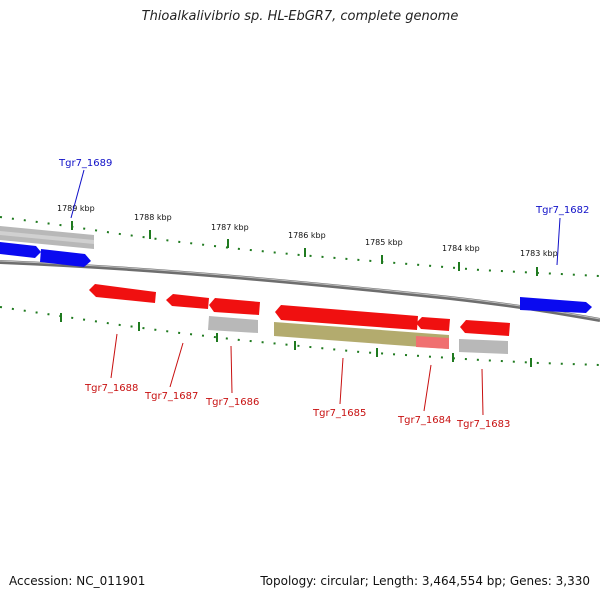  Describe the element at coordinates (76, 208) in the screenshot. I see `kbp-label: 1789 kbp` at that location.